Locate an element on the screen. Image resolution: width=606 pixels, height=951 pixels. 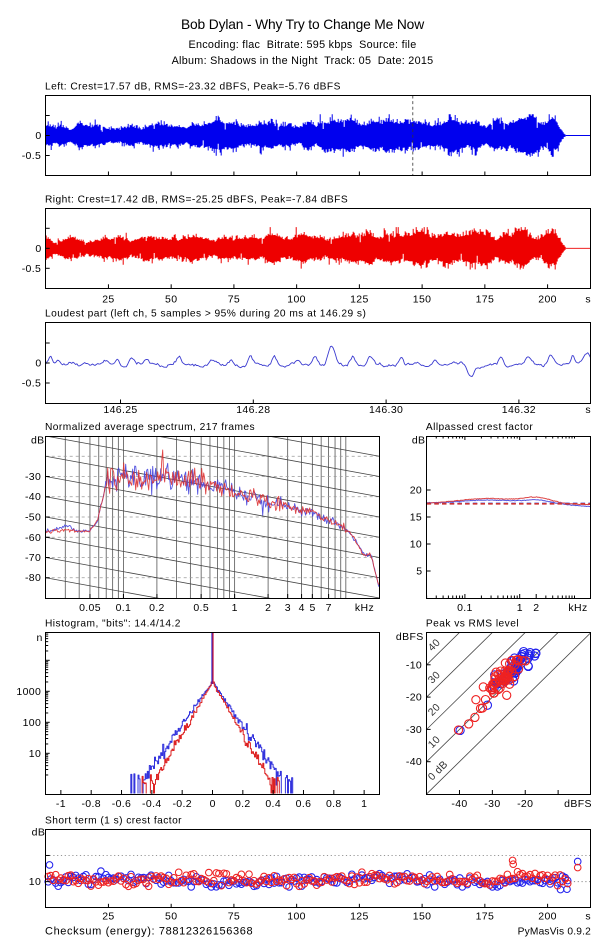
svg-text: 7 is located at coordinates (329, 608).